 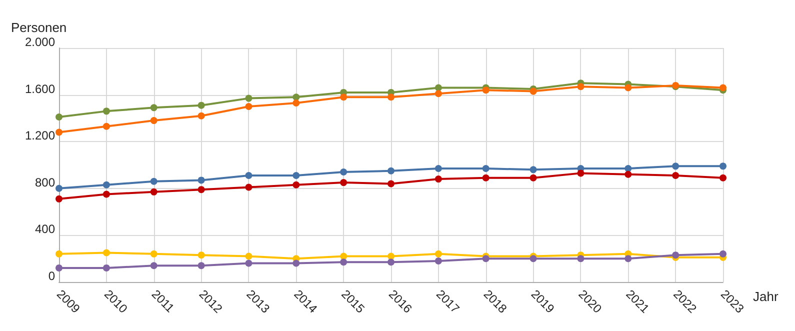 What do you see at coordinates (40, 135) in the screenshot?
I see `y-tick-label: 1.200` at bounding box center [40, 135].